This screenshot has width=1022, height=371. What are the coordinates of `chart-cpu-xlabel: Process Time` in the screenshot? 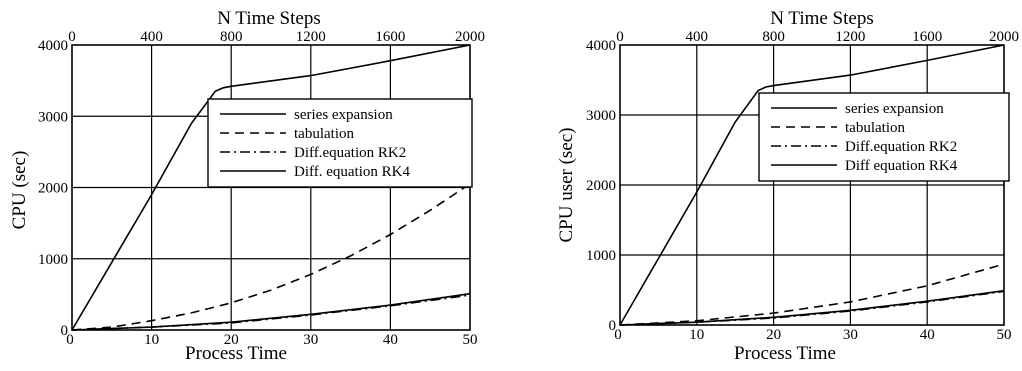 It's located at (236, 353).